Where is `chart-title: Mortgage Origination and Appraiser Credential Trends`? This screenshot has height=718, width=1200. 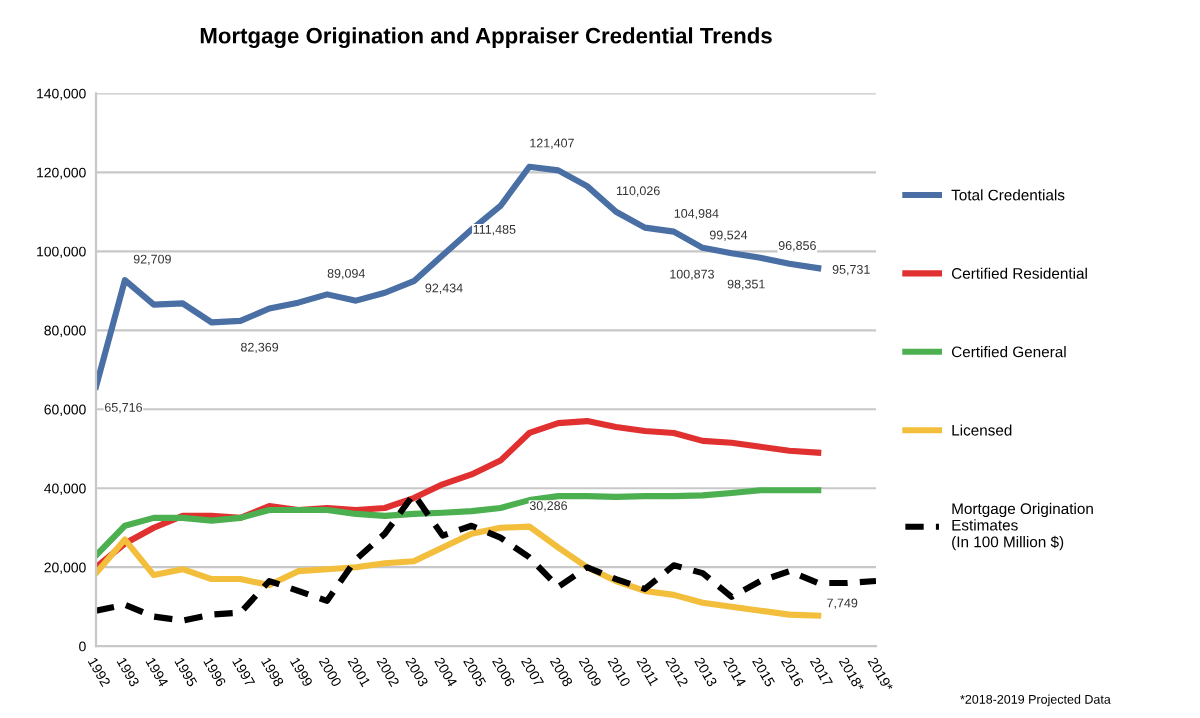 chart-title: Mortgage Origination and Appraiser Credential Trends is located at coordinates (486, 38).